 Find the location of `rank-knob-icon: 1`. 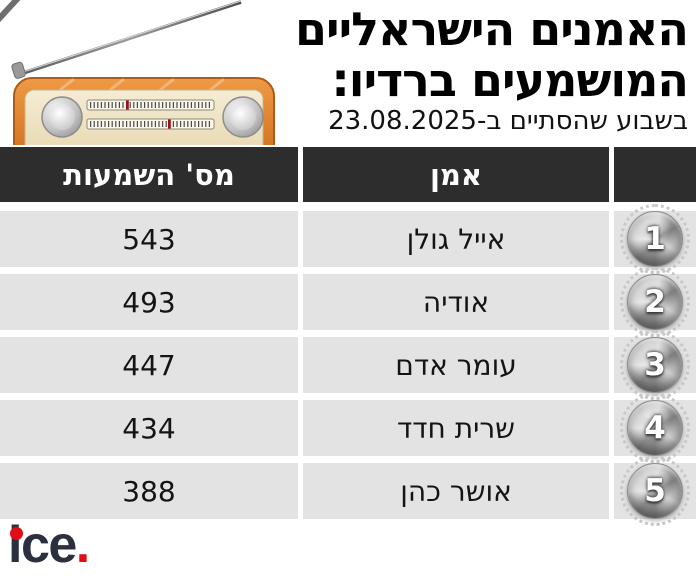

rank-knob-icon: 1 is located at coordinates (655, 239).